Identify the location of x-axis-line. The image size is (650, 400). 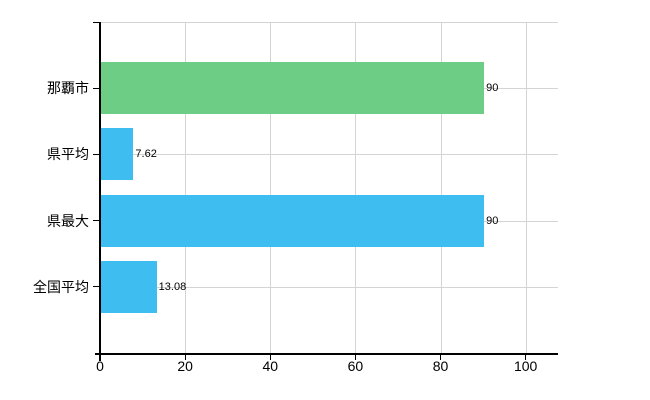
(326, 354).